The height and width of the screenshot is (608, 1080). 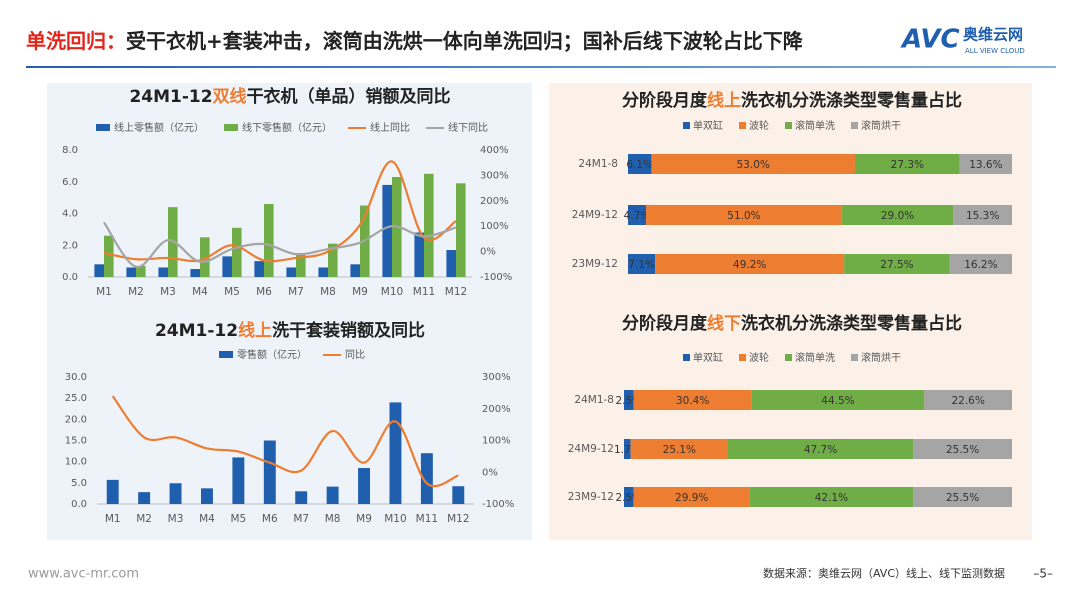 I want to click on title-part: 分阶段月度, so click(x=665, y=323).